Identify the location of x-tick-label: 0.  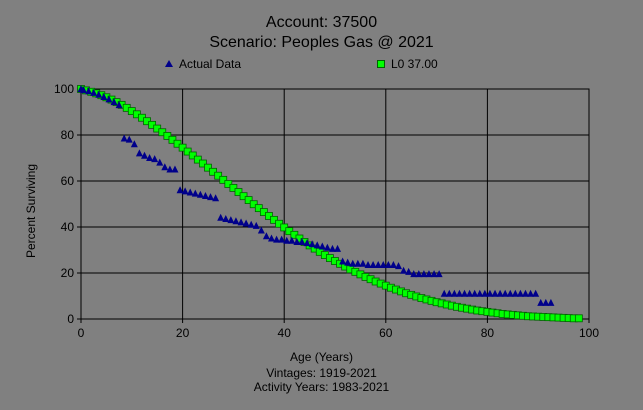
(81, 333).